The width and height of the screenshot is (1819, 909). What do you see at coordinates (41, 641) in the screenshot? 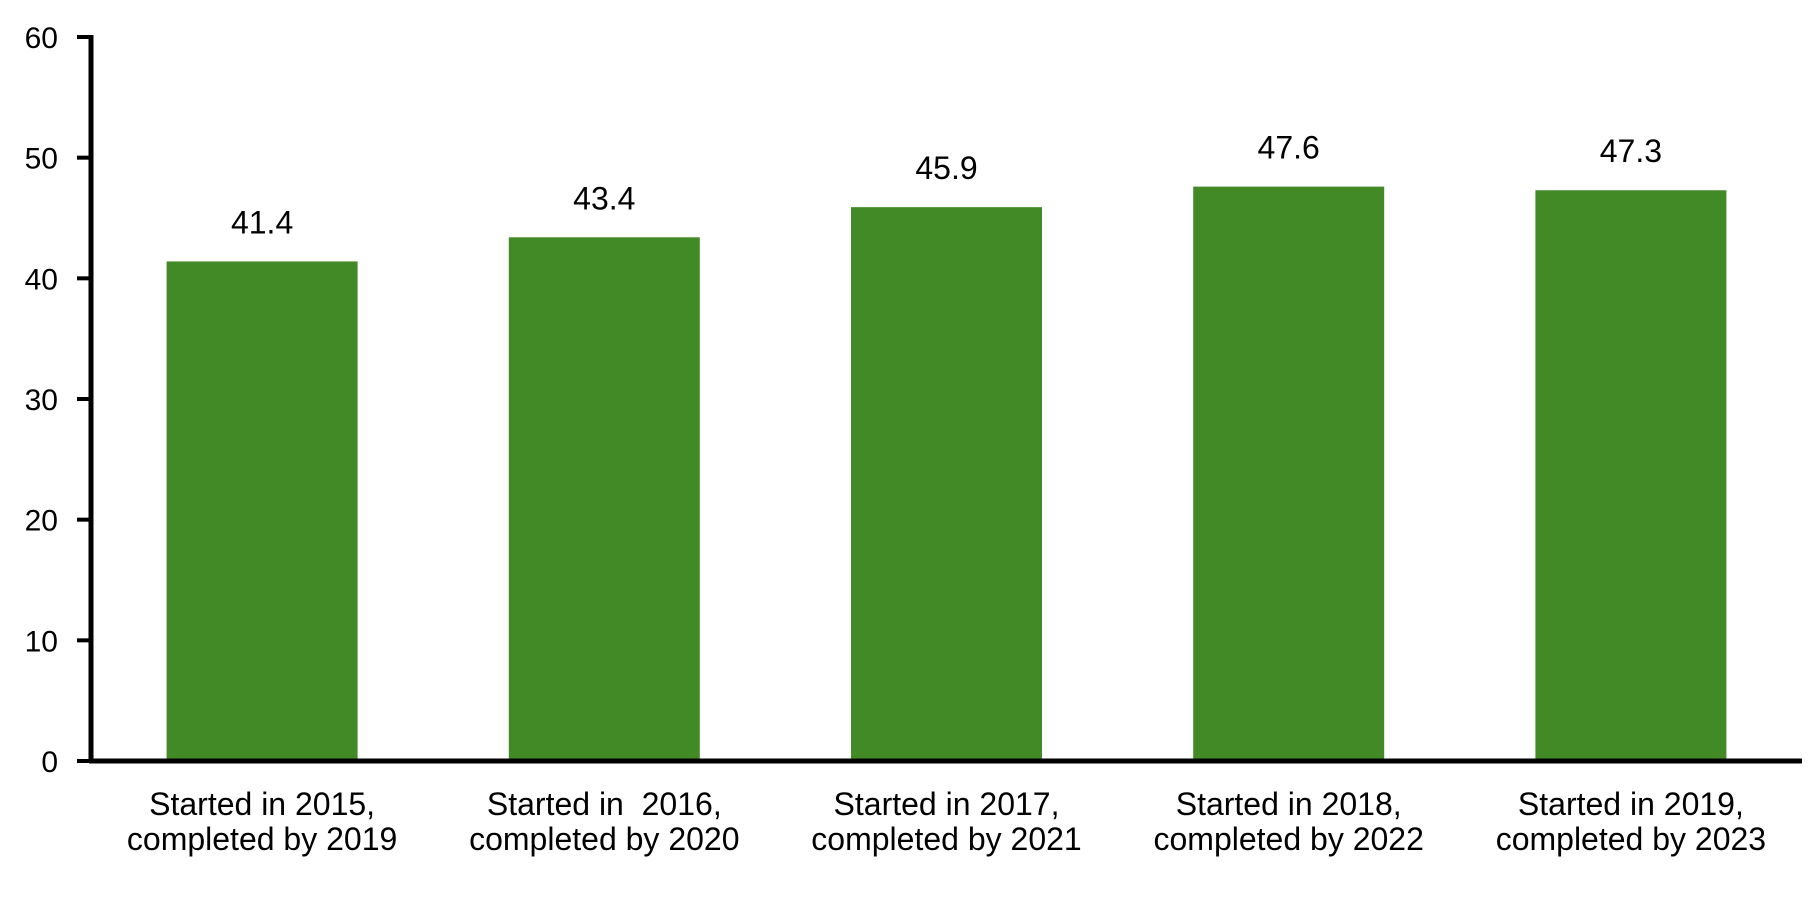
I see `y-tick-label: 10` at bounding box center [41, 641].